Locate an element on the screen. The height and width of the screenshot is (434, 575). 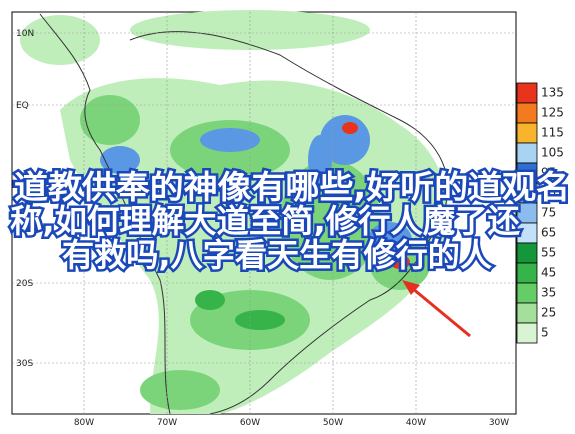
arrow is located at coordinates (441, 312).